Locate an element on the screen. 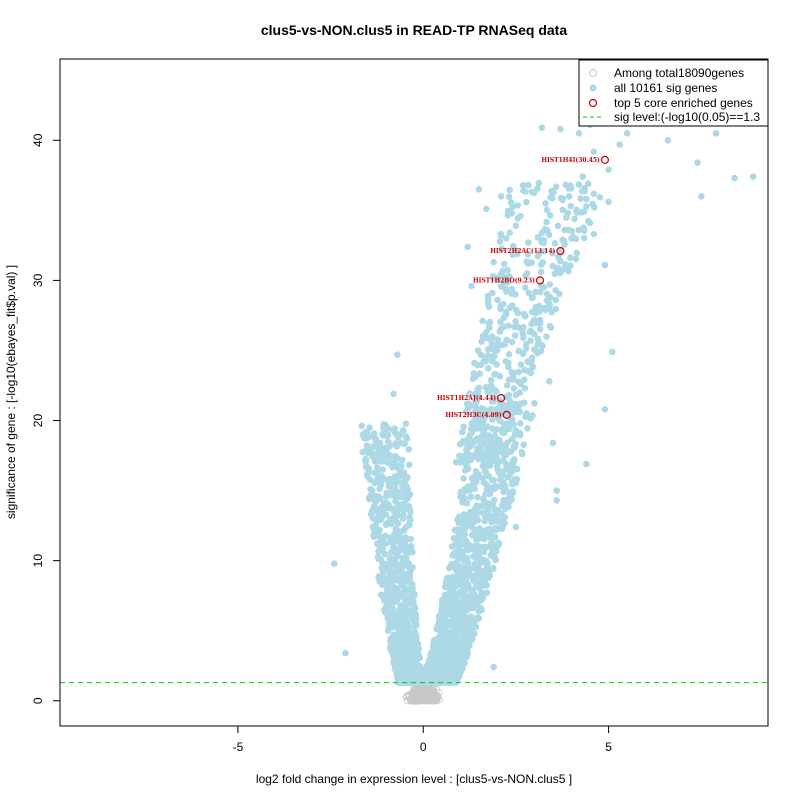  x-tick-label: -5 is located at coordinates (238, 747).